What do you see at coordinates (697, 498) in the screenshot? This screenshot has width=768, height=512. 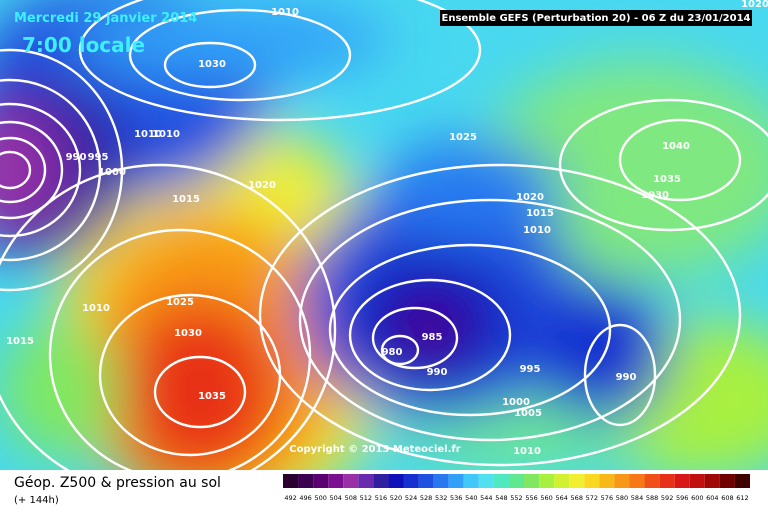 I see `colorbar-label: 600` at bounding box center [697, 498].